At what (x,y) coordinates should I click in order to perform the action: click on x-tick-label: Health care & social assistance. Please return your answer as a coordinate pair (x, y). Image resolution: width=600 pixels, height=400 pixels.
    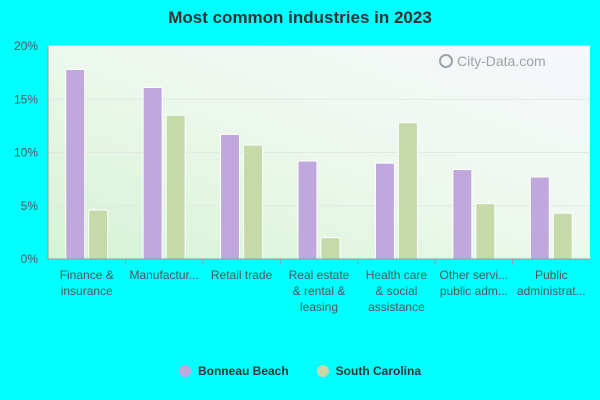
    Looking at the image, I should click on (397, 291).